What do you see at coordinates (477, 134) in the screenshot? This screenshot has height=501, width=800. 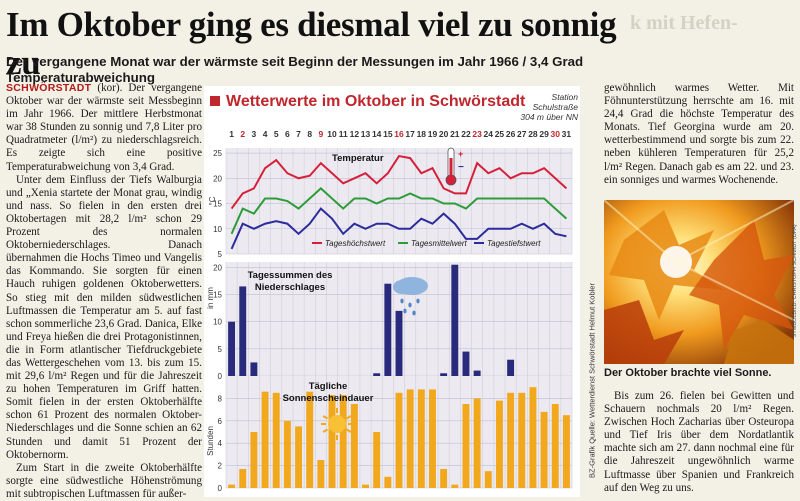 I see `day-label: 23` at bounding box center [477, 134].